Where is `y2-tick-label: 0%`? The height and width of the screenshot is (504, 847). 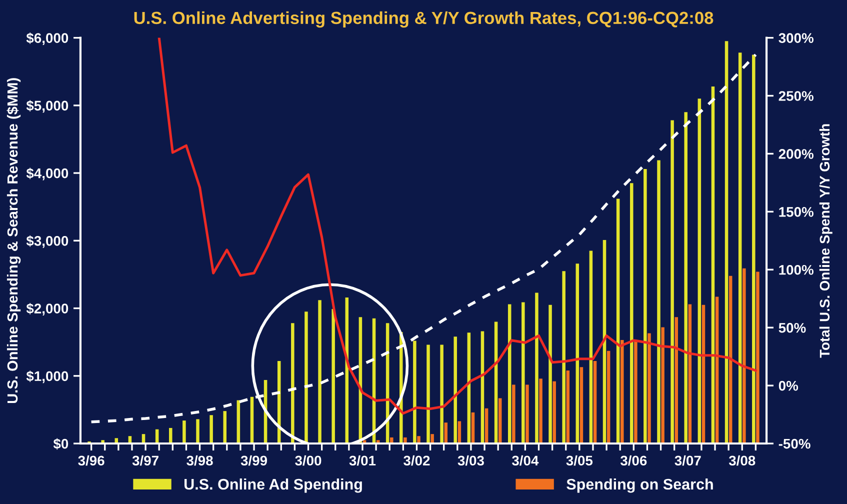
y2-tick-label: 0% is located at coordinates (788, 385).